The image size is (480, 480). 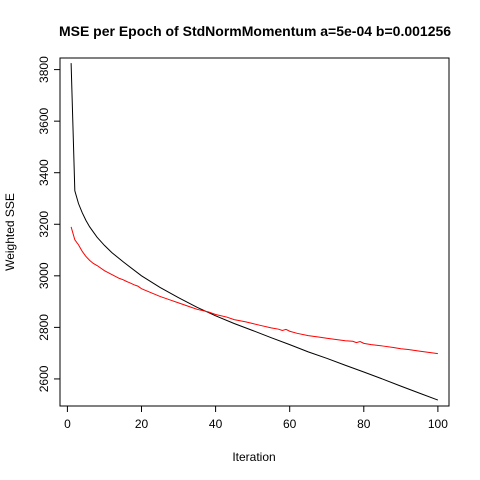 I want to click on x-tick-label: 100, so click(x=438, y=424).